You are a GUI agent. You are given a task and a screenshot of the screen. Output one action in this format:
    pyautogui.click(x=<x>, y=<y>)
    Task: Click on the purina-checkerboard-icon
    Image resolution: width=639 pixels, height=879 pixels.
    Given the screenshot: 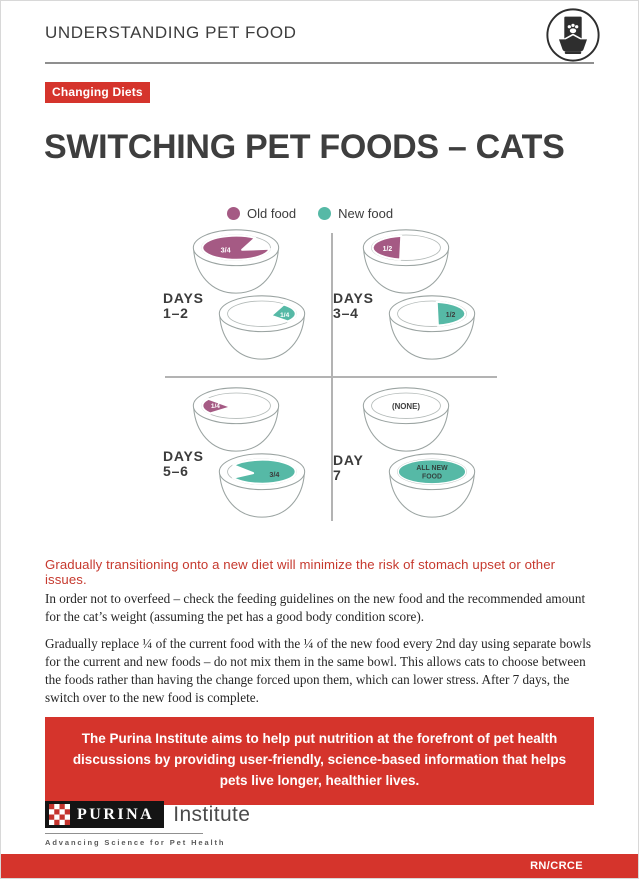 What is the action you would take?
    pyautogui.click(x=59, y=814)
    